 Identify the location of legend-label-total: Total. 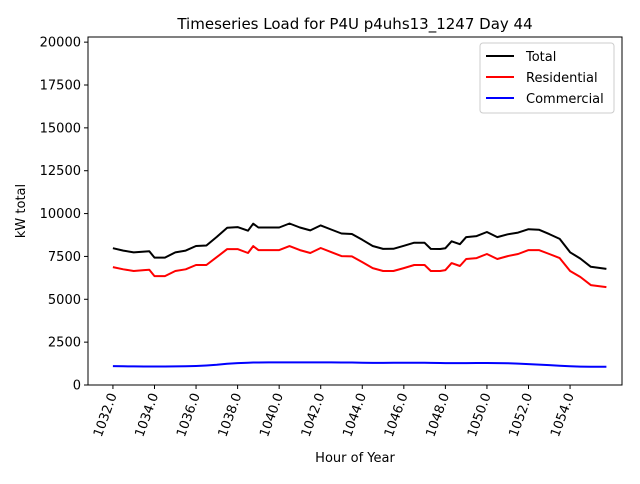
(540, 57).